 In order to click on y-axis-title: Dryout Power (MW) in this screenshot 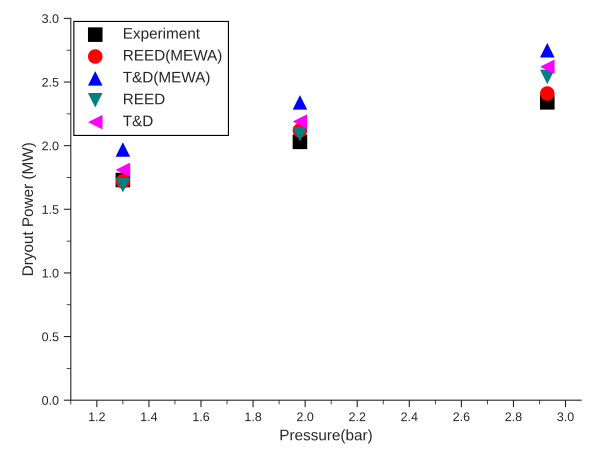, I will do `click(29, 209)`.